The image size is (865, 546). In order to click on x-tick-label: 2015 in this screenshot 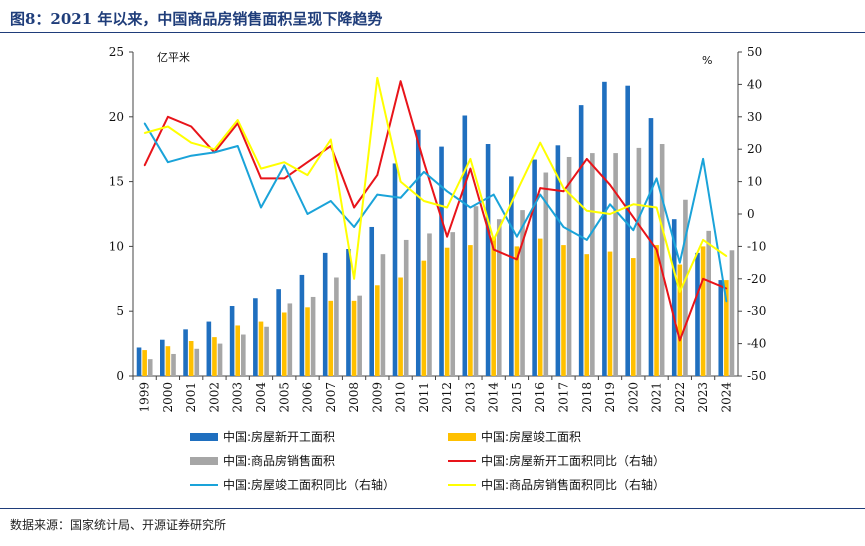, I will do `click(517, 397)`.